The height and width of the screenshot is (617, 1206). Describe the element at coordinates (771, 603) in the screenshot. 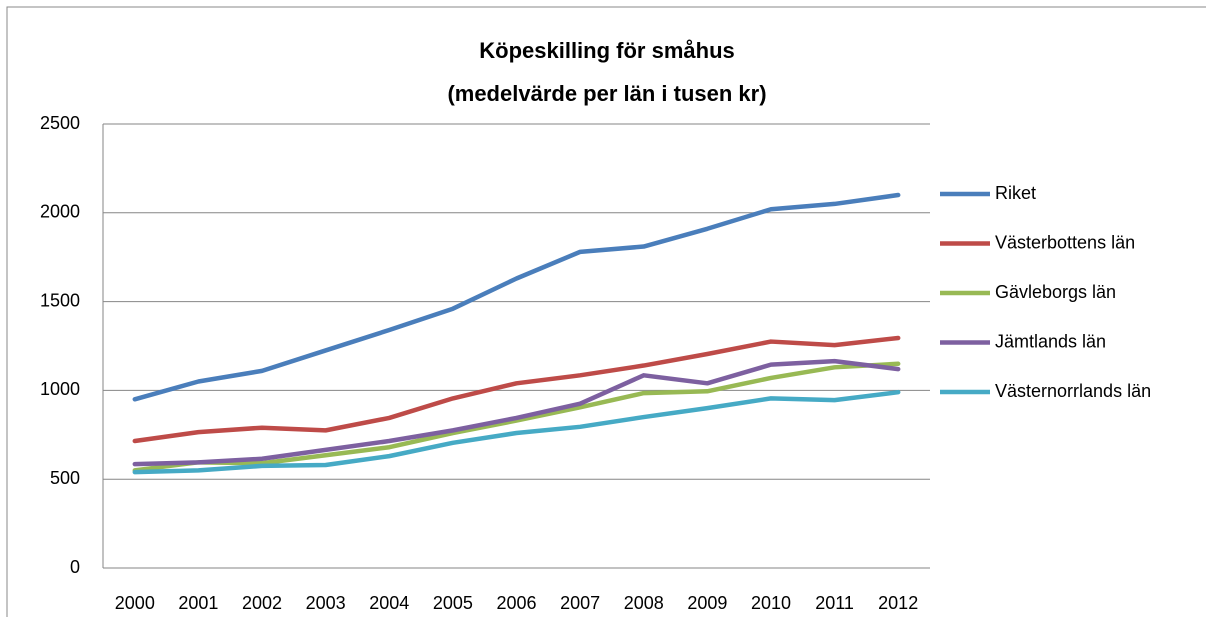

I see `x-tick-label: 2010` at that location.